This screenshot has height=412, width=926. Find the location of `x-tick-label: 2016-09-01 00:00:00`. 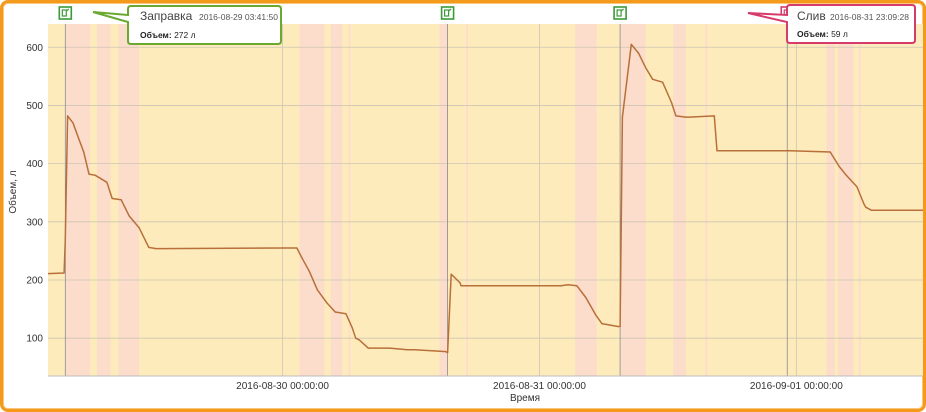

x-tick-label: 2016-09-01 00:00:00 is located at coordinates (796, 386).